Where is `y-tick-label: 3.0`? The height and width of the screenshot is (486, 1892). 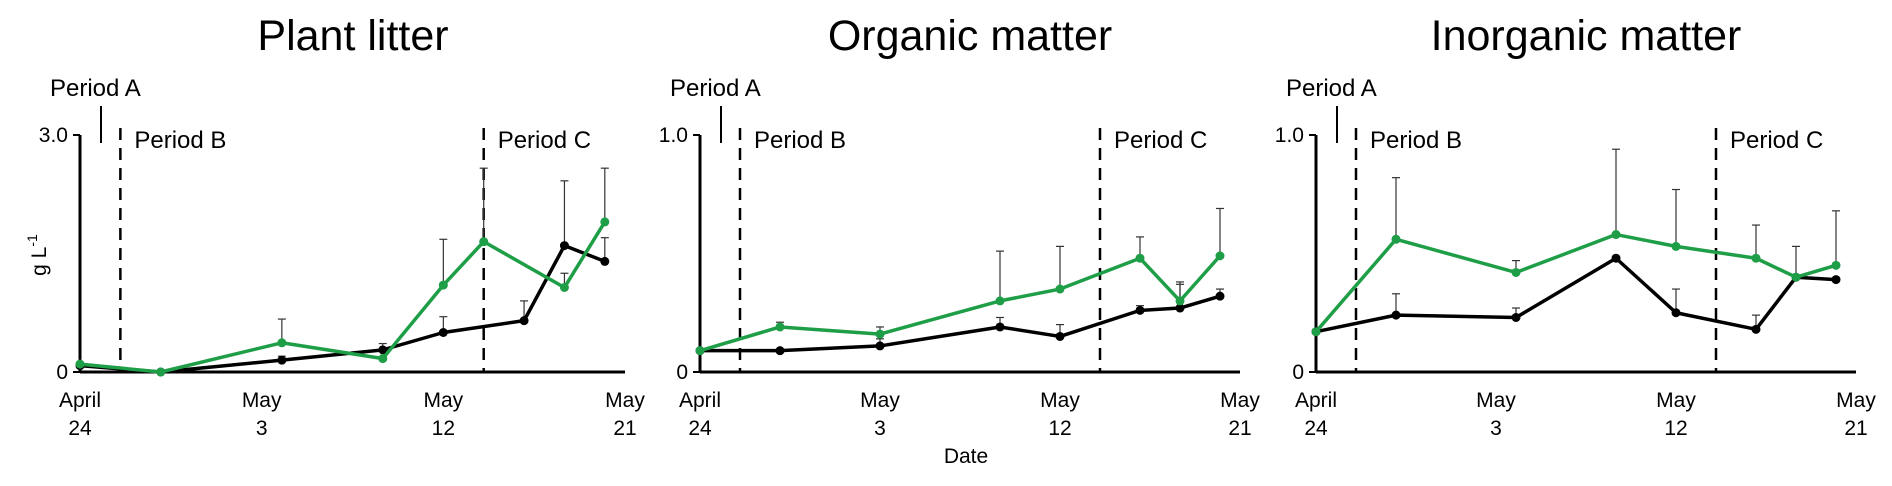 y-tick-label: 3.0 is located at coordinates (53, 135).